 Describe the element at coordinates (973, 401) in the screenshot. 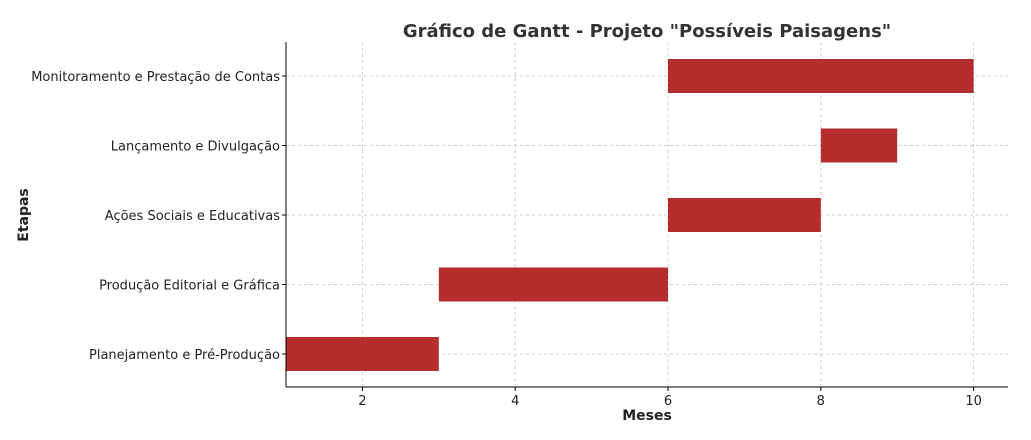

I see `x-tick-label: 10` at that location.